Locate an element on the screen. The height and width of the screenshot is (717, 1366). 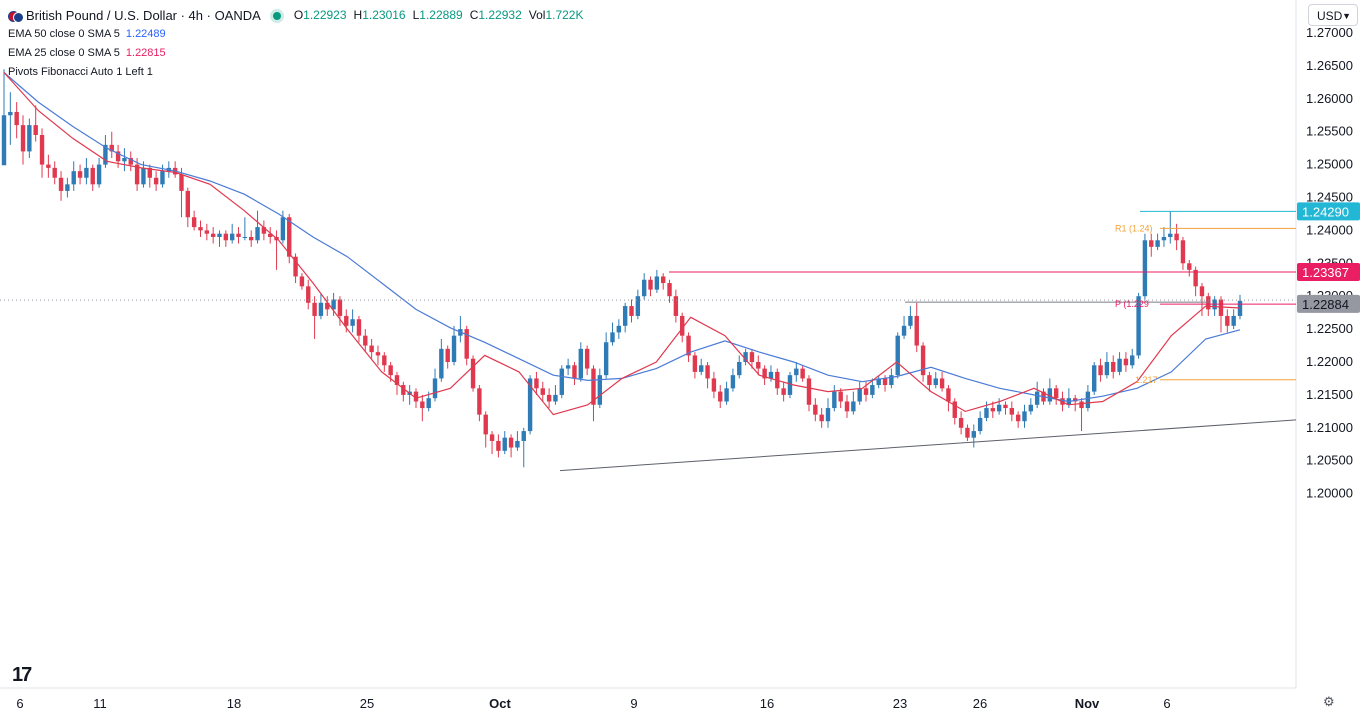
price-label-bg-high is located at coordinates (1328, 211).